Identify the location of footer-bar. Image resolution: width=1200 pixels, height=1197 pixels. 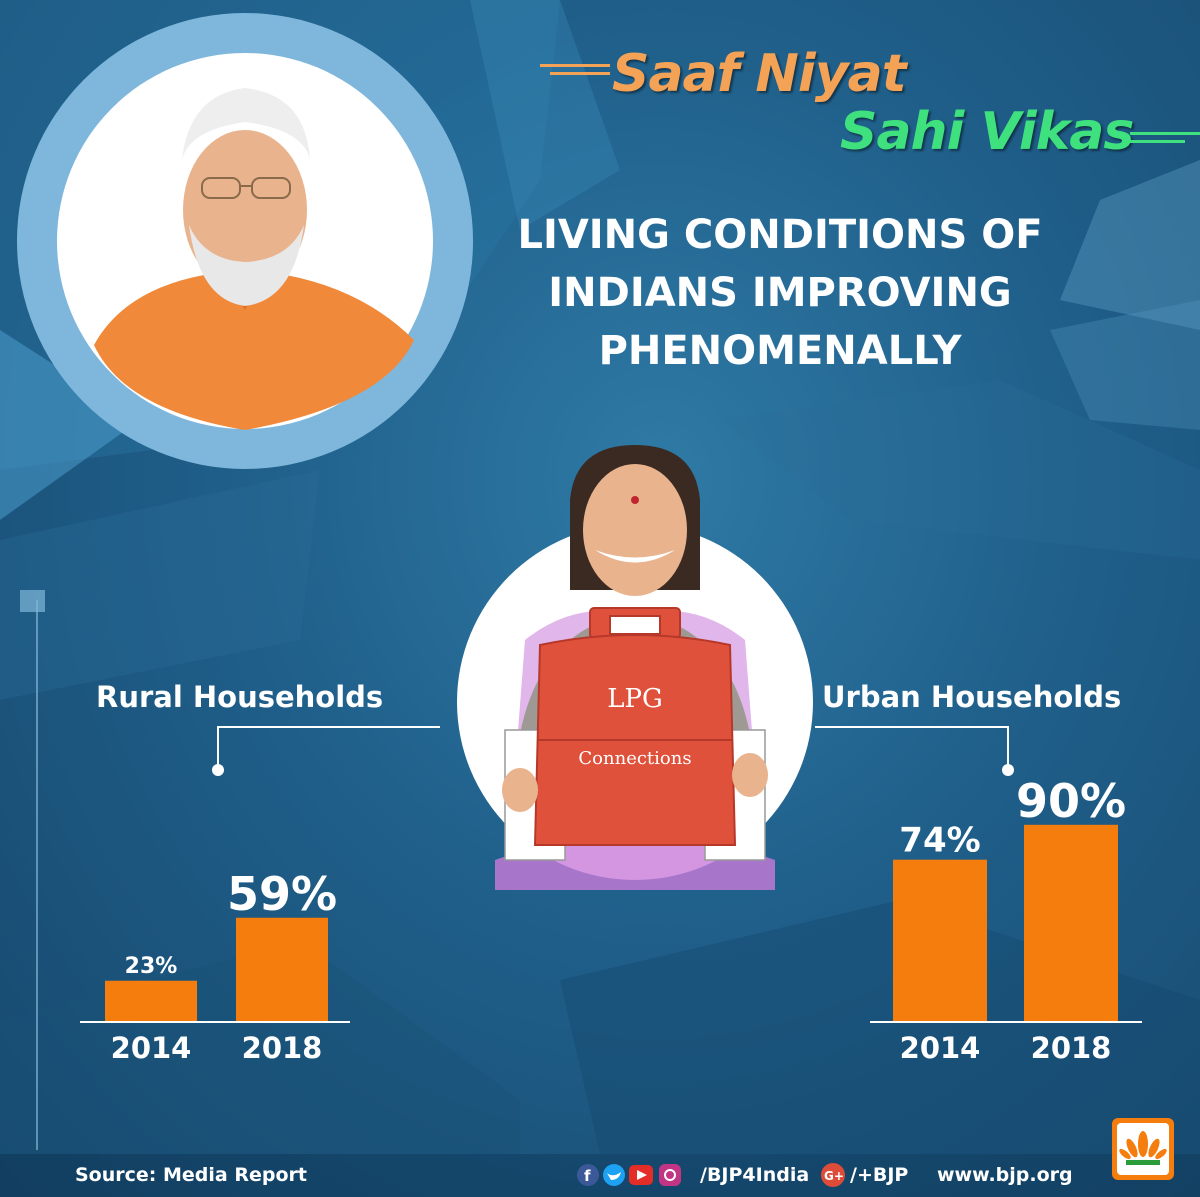
(600, 1175).